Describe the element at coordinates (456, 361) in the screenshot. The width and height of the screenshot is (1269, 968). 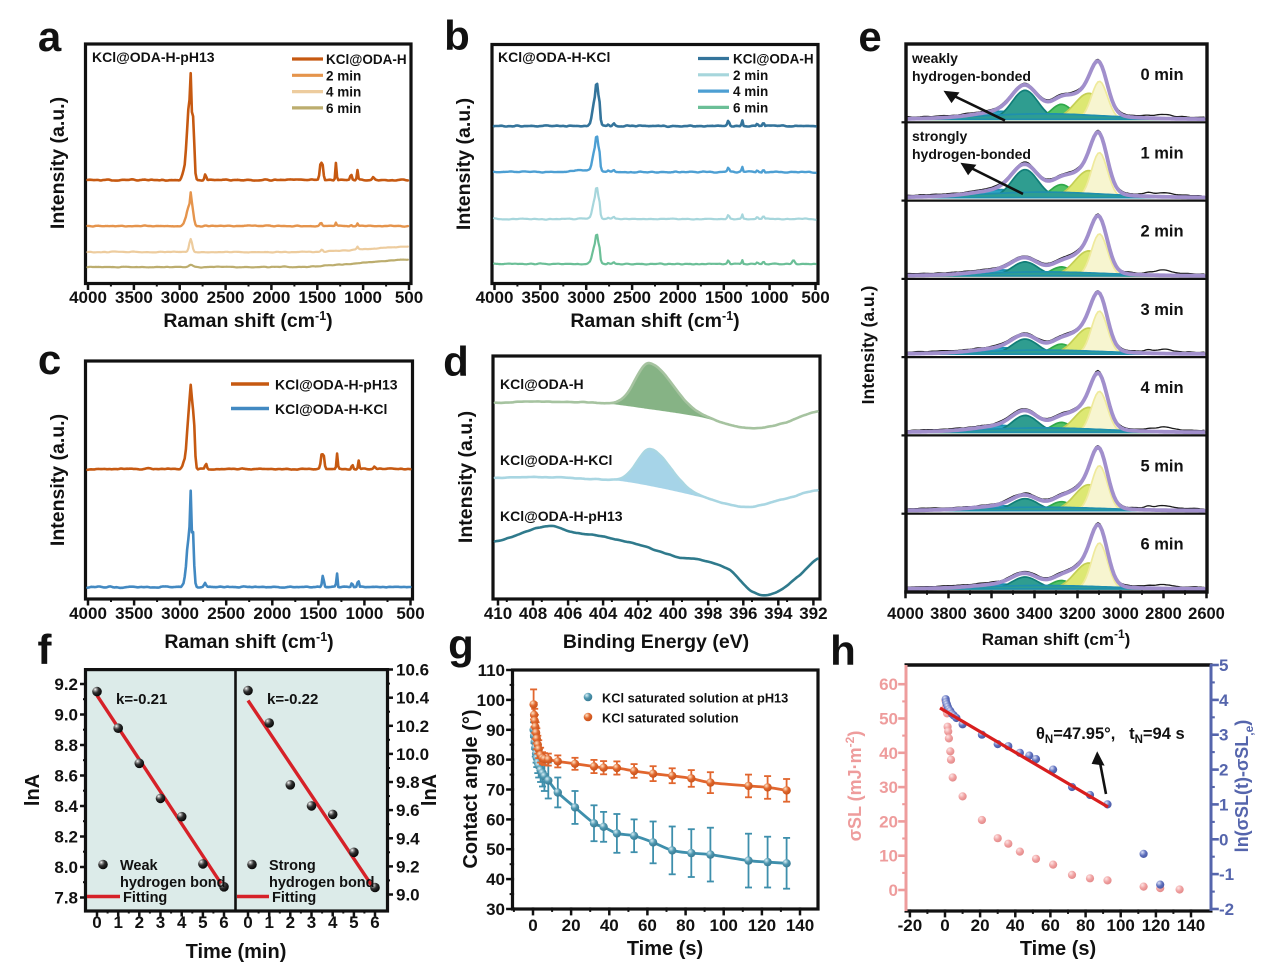
I see `svg-text: d` at that location.